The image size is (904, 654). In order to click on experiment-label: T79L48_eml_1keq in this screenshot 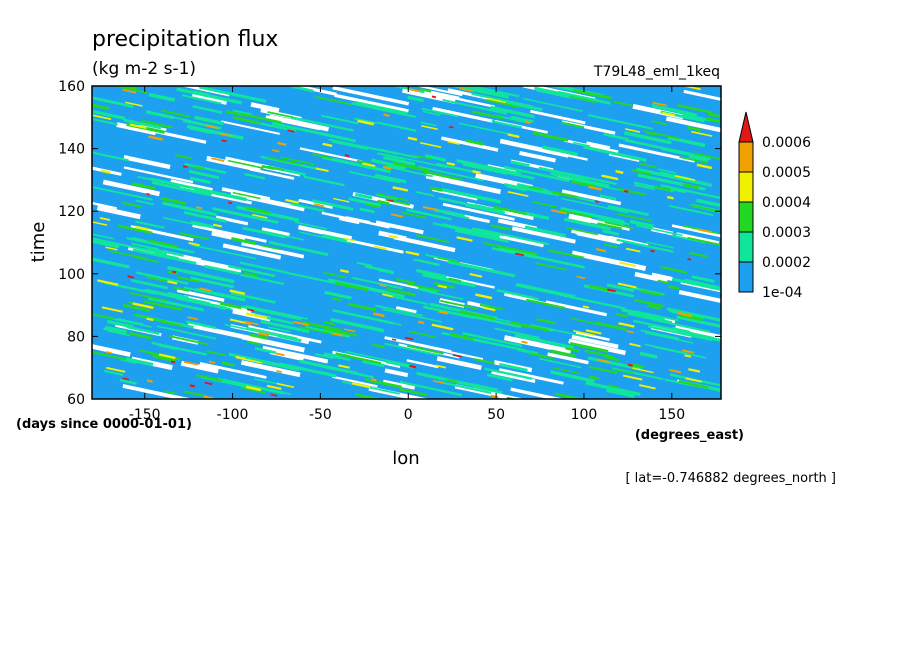, I will do `click(656, 72)`.